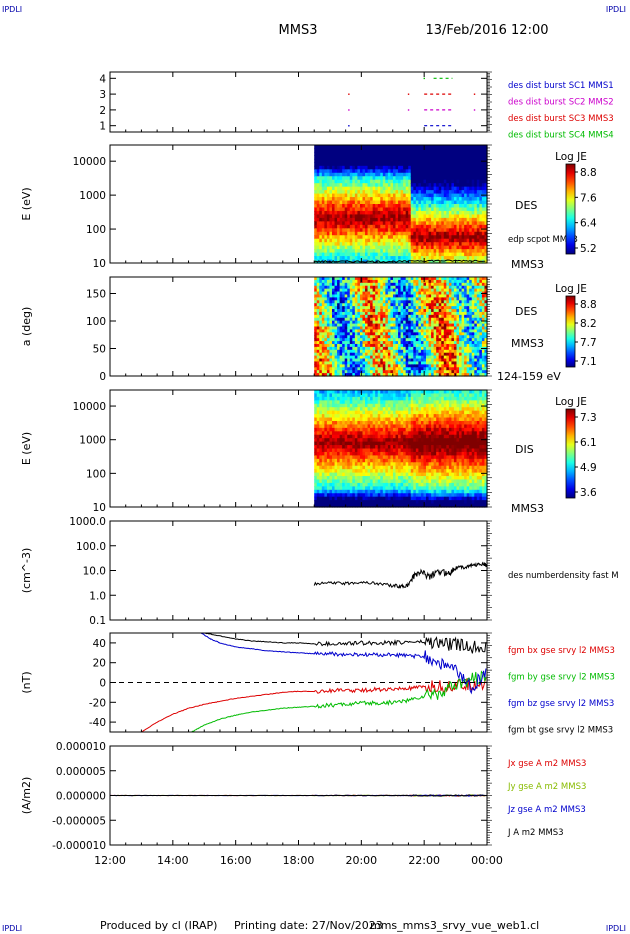  What do you see at coordinates (561, 704) in the screenshot?
I see `fgm-panel-legend-entry: fgm bz gse srvy l2 MMS3` at bounding box center [561, 704].